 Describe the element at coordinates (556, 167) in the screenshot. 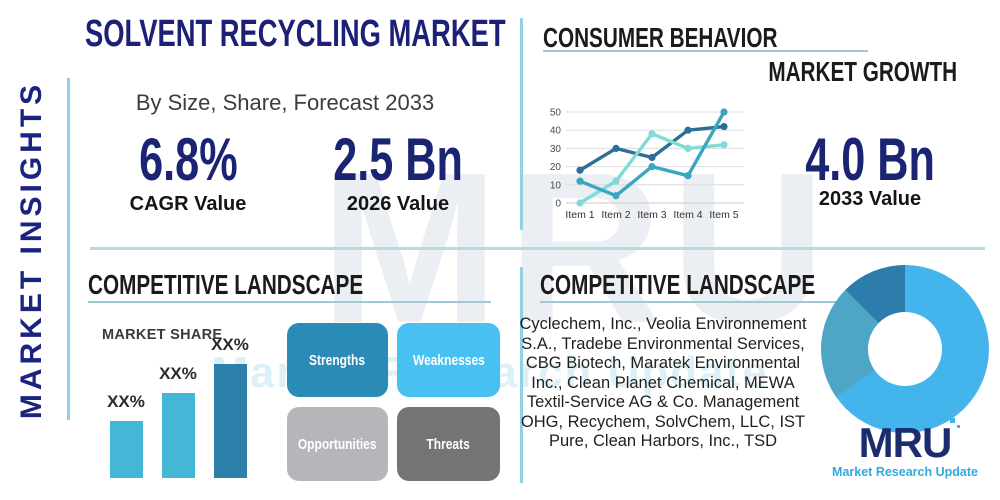

I see `y-axis-tick-label: 20` at that location.